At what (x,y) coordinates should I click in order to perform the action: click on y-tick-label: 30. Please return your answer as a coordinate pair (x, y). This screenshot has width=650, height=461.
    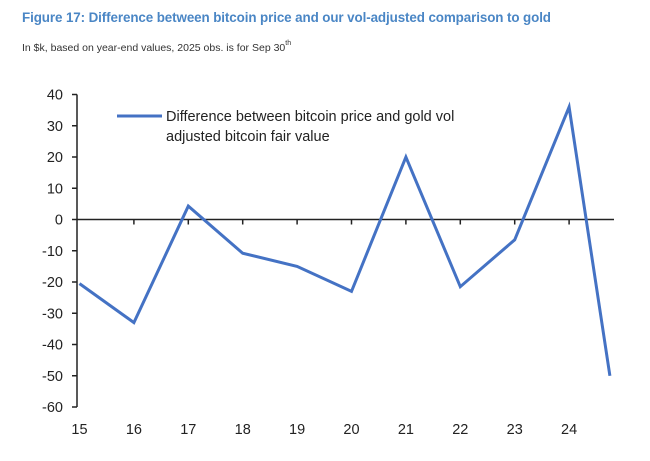
    Looking at the image, I should click on (55, 127).